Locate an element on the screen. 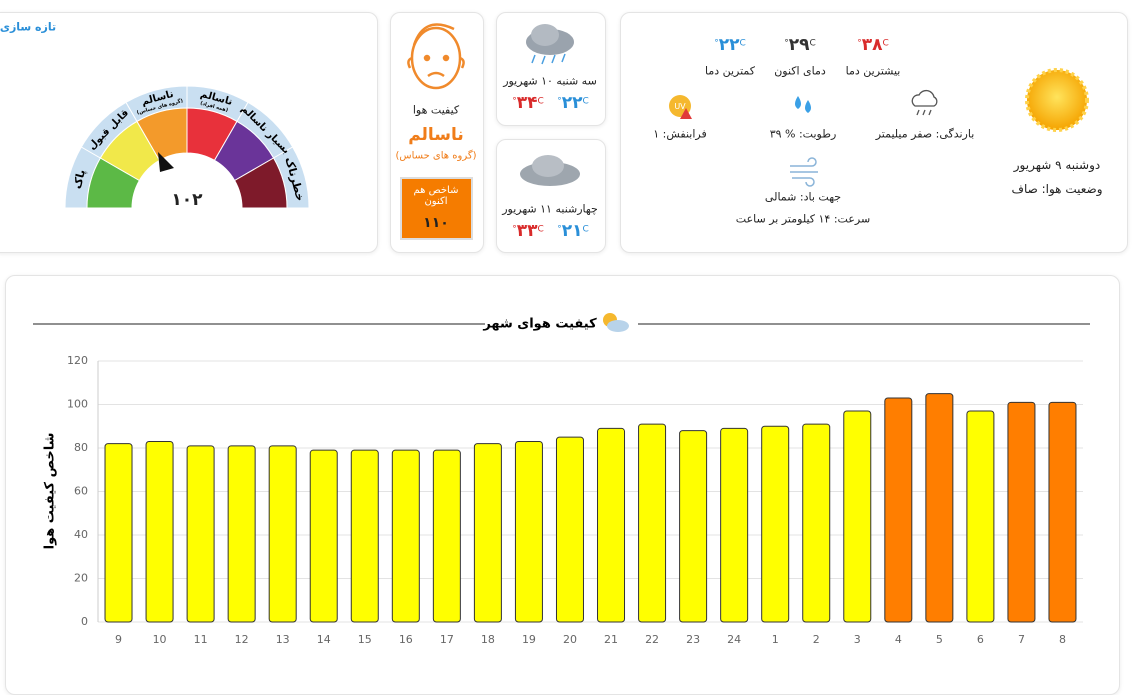 Image resolution: width=1145 pixels, height=695 pixels. refresh-button: تازه سازی is located at coordinates (28, 27).